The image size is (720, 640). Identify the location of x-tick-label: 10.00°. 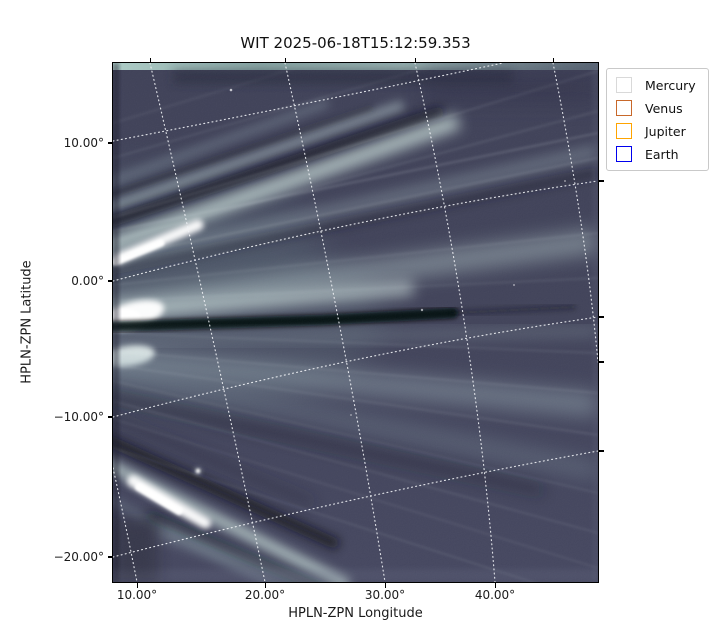
(137, 595).